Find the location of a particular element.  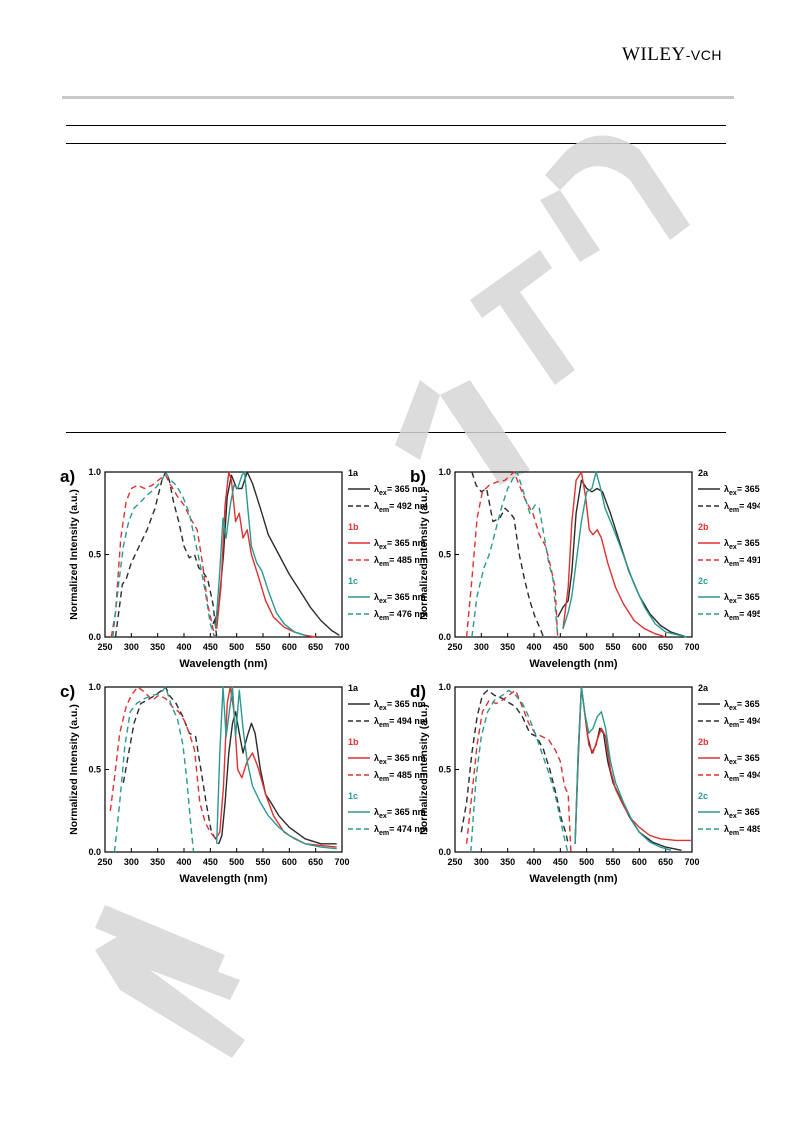

table-bottom-rule is located at coordinates (396, 432).